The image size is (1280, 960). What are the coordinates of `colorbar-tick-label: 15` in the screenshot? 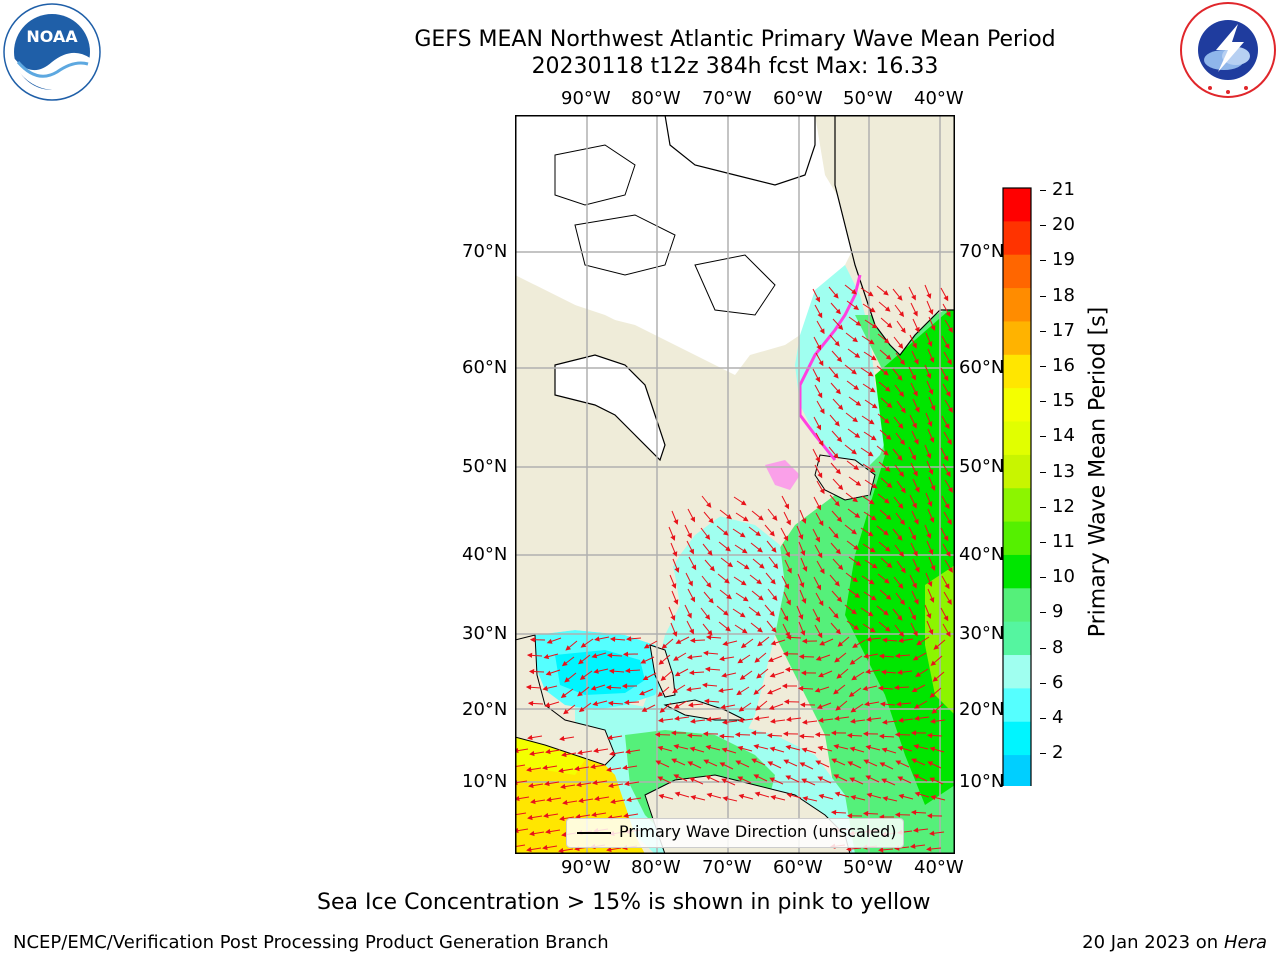 It's located at (1063, 401).